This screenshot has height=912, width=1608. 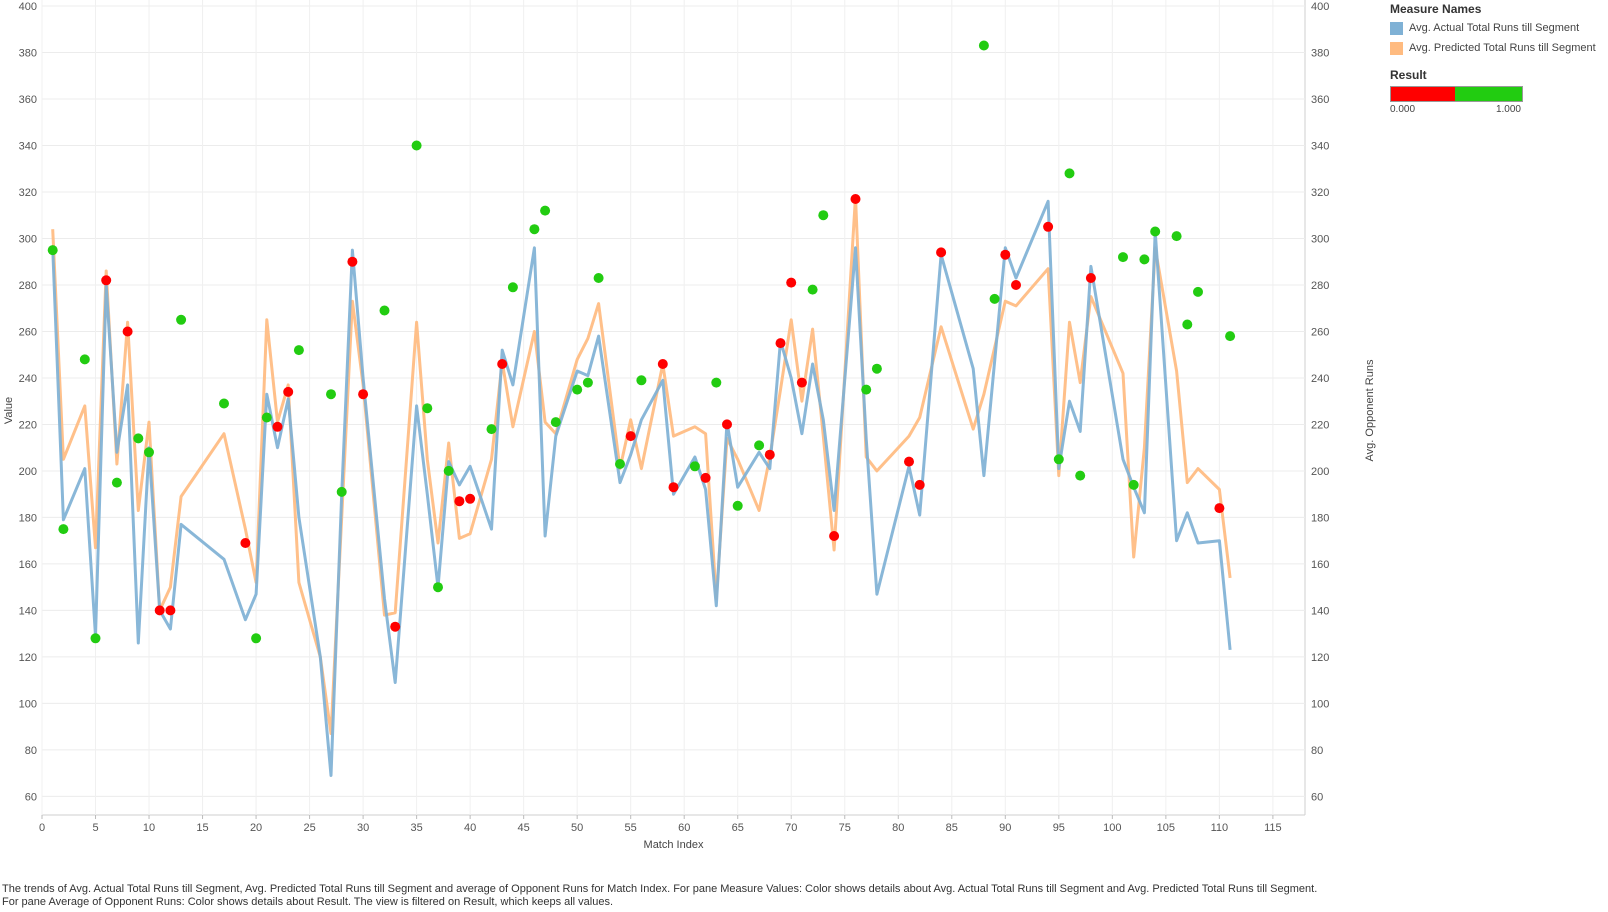 What do you see at coordinates (363, 828) in the screenshot?
I see `x-tick-label: 30` at bounding box center [363, 828].